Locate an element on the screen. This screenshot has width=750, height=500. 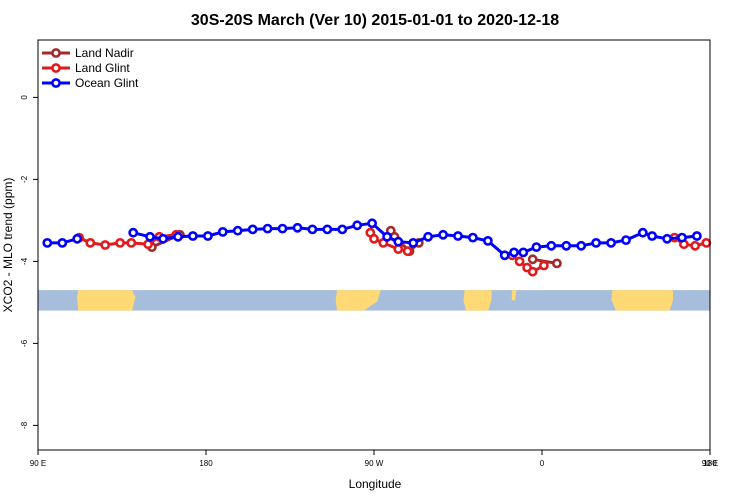
y-tick-label: 0 is located at coordinates (24, 97).